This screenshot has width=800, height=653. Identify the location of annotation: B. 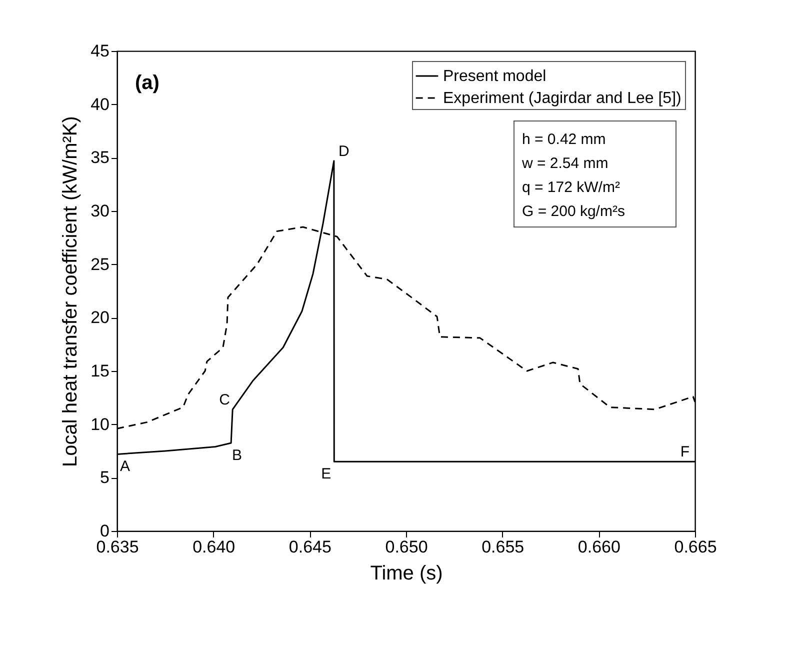
(237, 455).